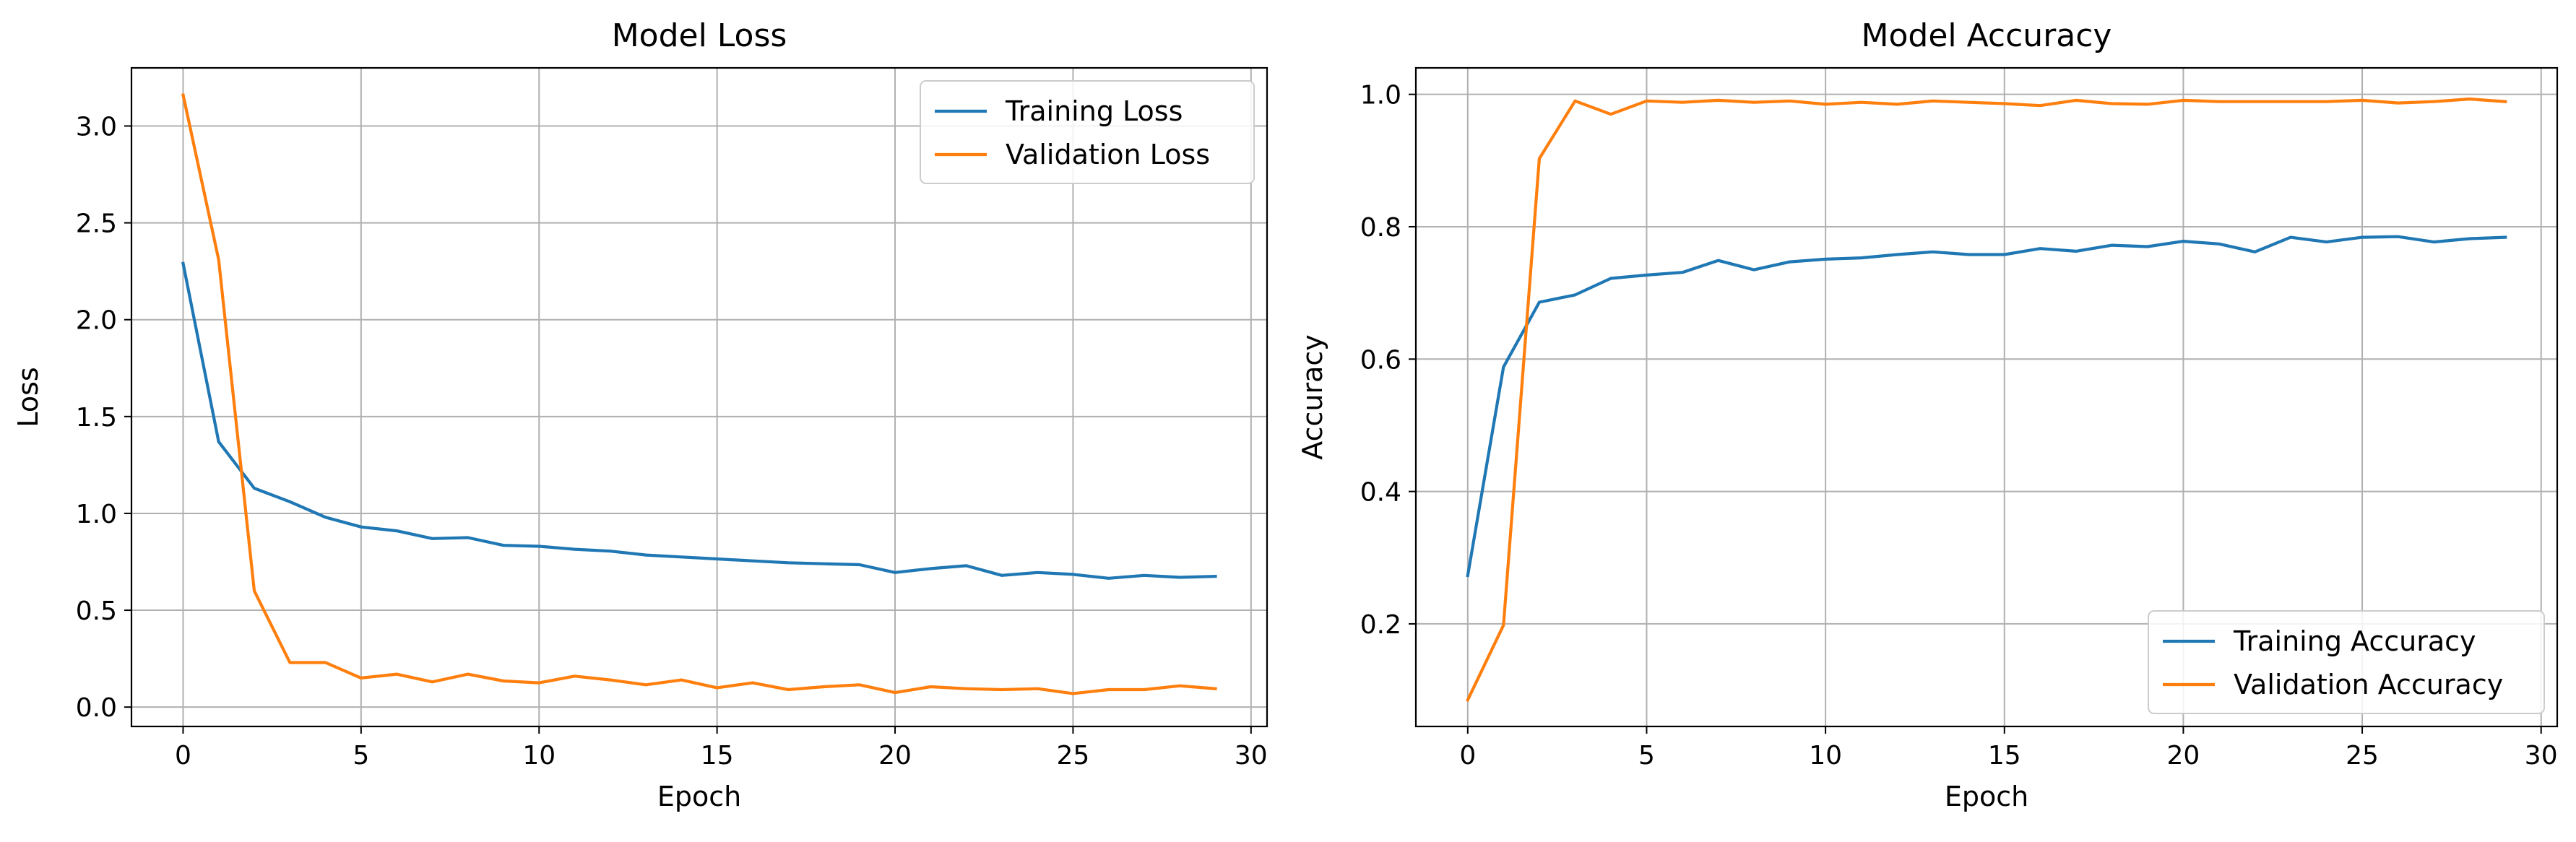 The image size is (2576, 842). Describe the element at coordinates (2368, 684) in the screenshot. I see `accuracy-legend-label: Validation Accuracy` at that location.